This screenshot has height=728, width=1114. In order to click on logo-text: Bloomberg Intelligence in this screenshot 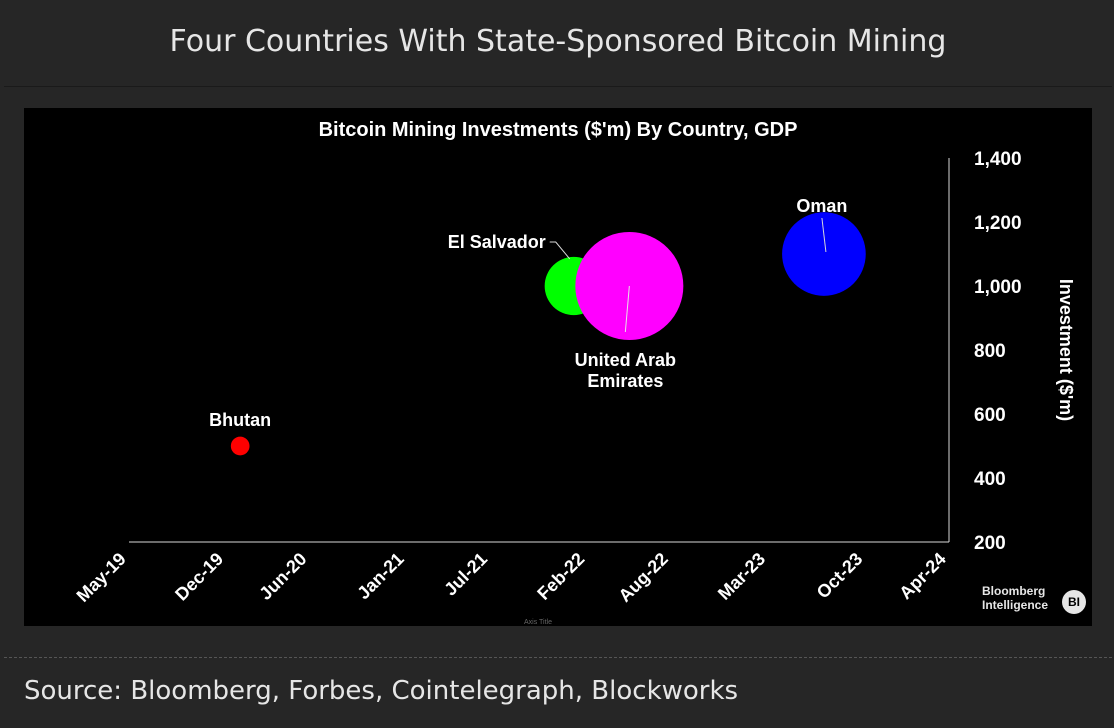, I will do `click(1015, 598)`.